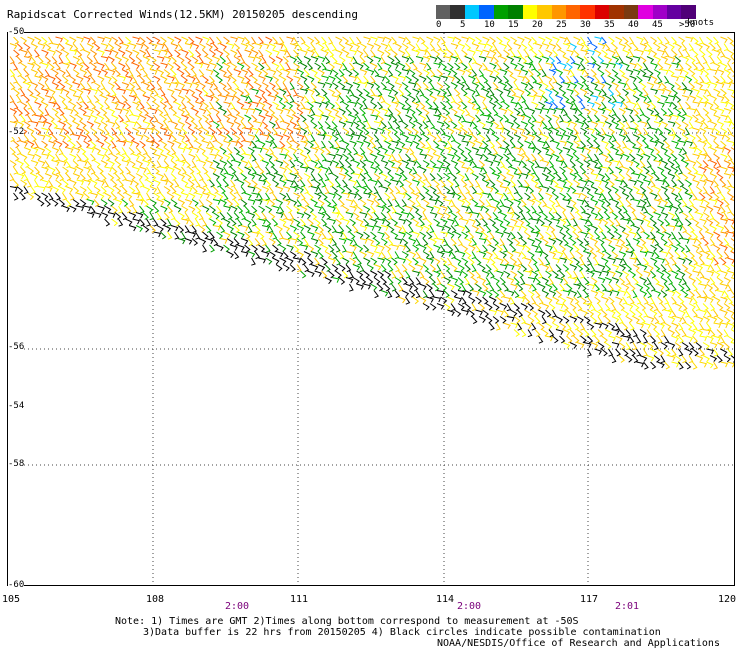 The height and width of the screenshot is (650, 740). Describe the element at coordinates (489, 25) in the screenshot. I see `scale-label: 10` at that location.